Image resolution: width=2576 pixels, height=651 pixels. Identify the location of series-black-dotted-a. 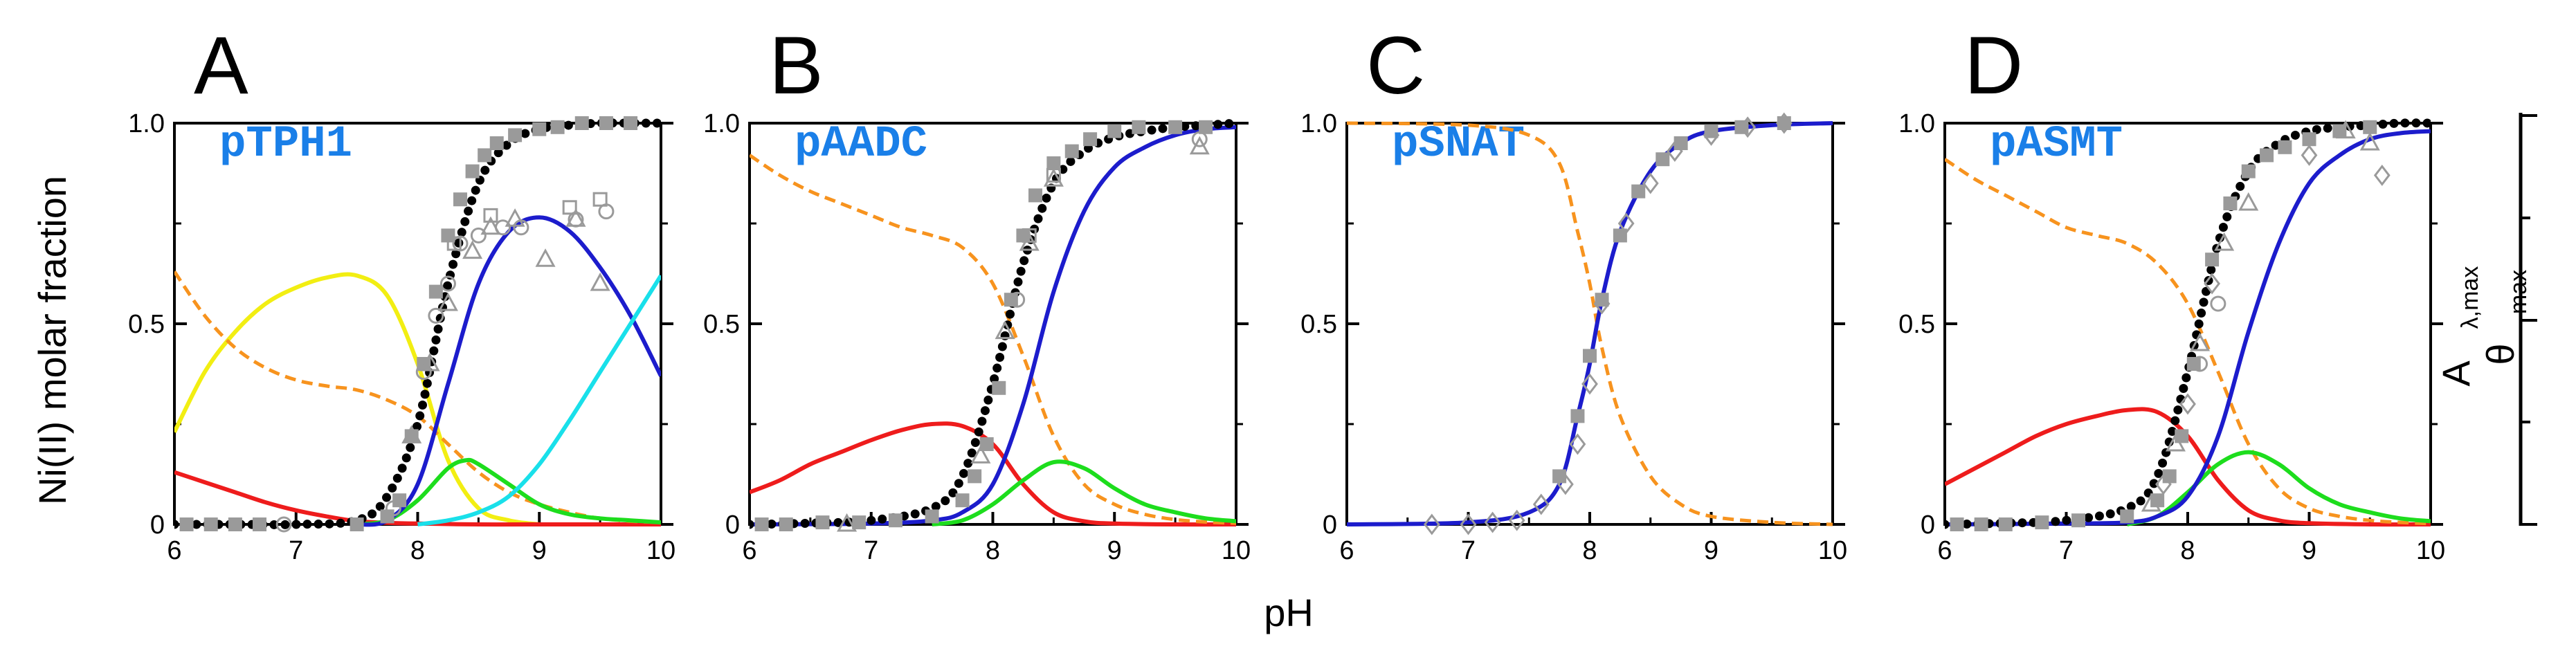
(417, 323).